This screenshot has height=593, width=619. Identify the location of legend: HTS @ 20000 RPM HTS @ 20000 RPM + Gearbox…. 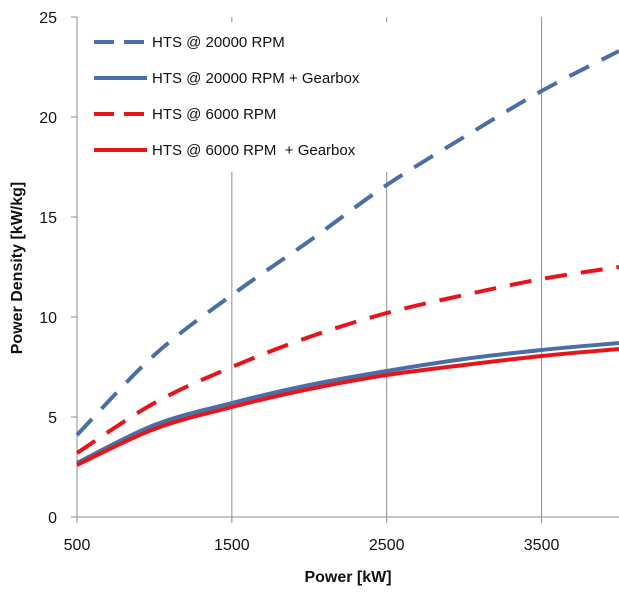
(246, 97).